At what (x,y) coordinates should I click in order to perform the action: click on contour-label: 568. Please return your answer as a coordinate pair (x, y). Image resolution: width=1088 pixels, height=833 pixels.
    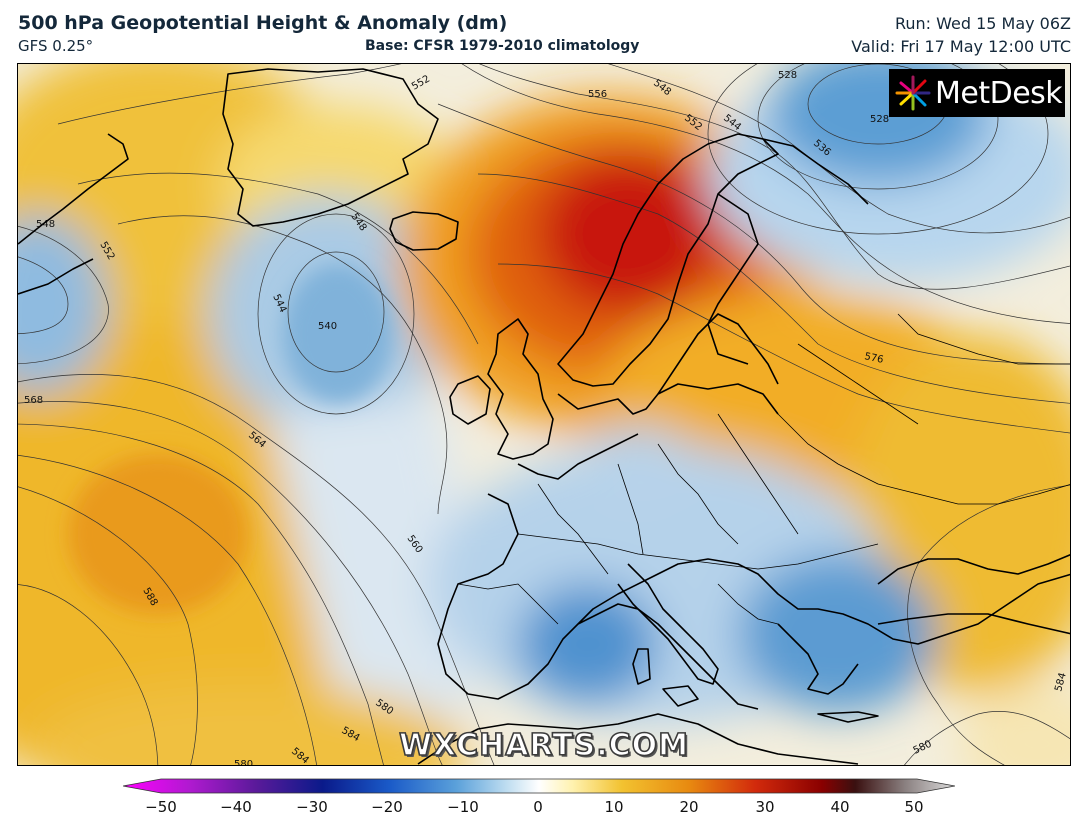
    Looking at the image, I should click on (33, 400).